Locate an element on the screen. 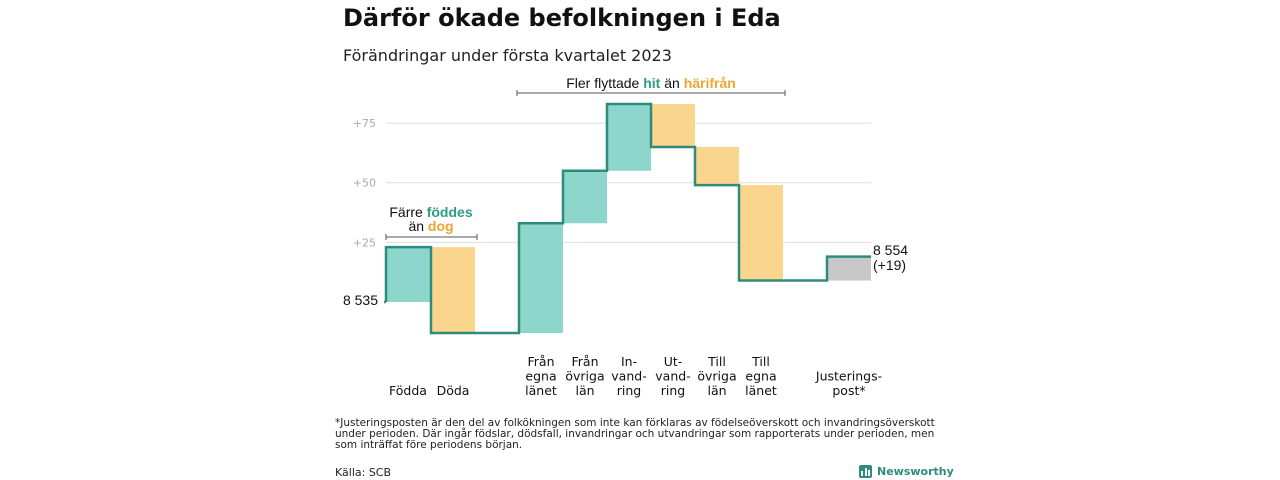 This screenshot has width=1280, height=480. top-bracket-text: Fler flyttade hit än härifrån is located at coordinates (651, 83).